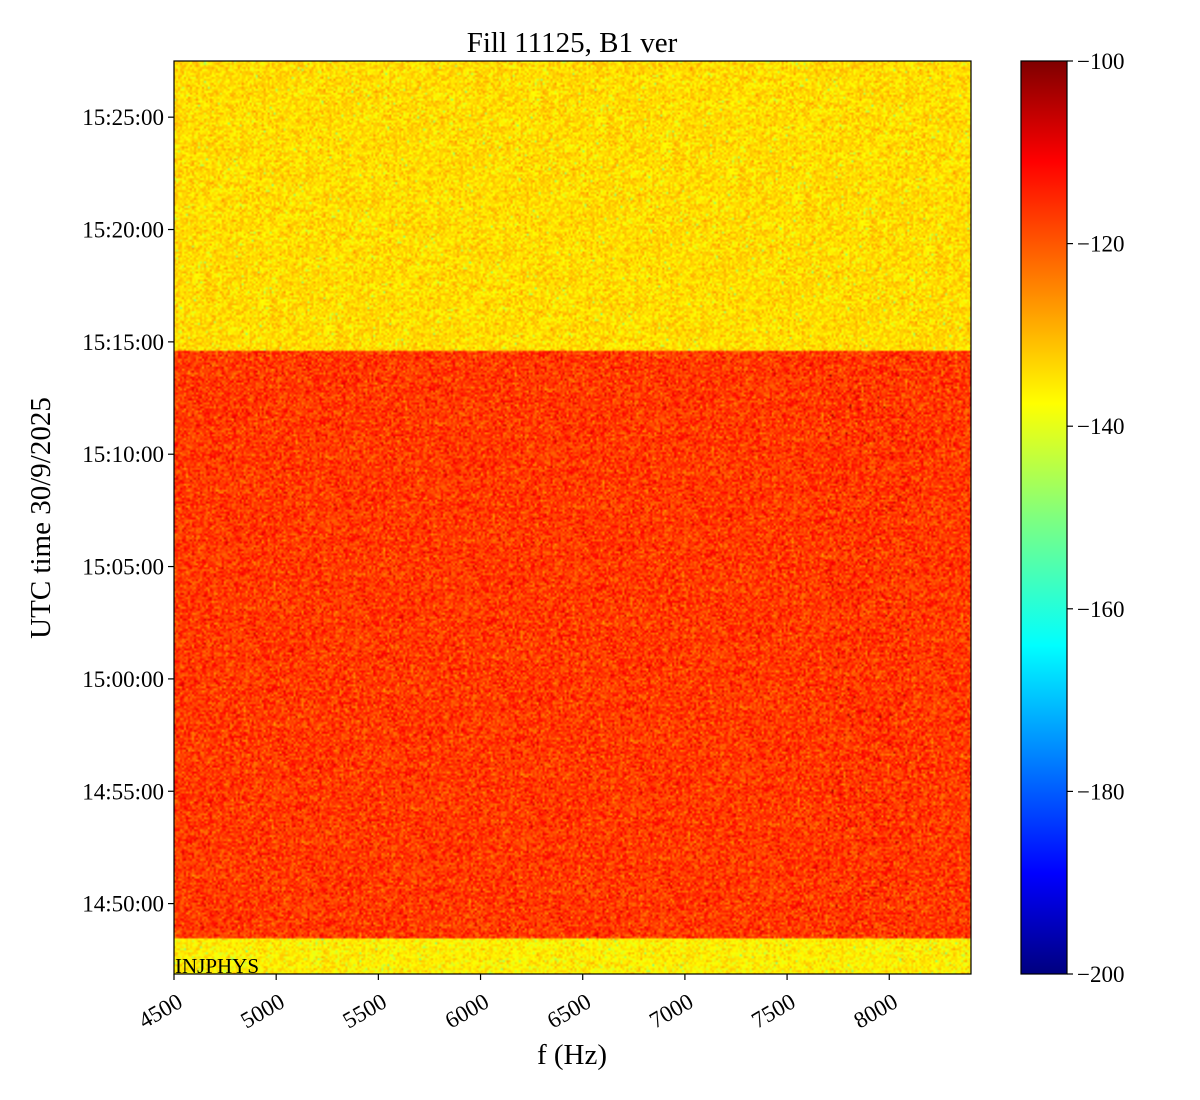 This screenshot has width=1200, height=1100. I want to click on x-tick-label: 6500, so click(569, 1011).